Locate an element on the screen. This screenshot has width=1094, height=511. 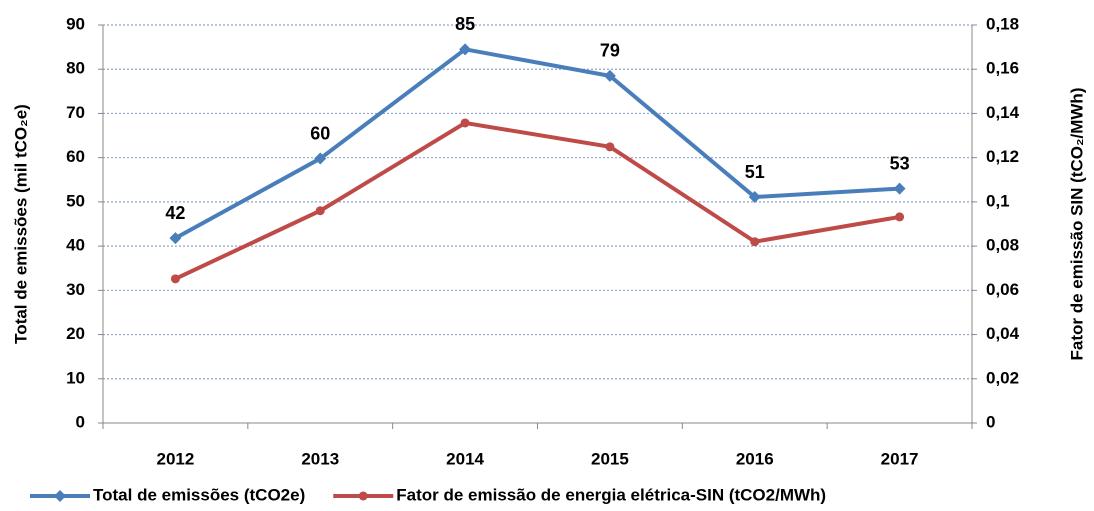
x-tick-label: 2016 is located at coordinates (755, 458).